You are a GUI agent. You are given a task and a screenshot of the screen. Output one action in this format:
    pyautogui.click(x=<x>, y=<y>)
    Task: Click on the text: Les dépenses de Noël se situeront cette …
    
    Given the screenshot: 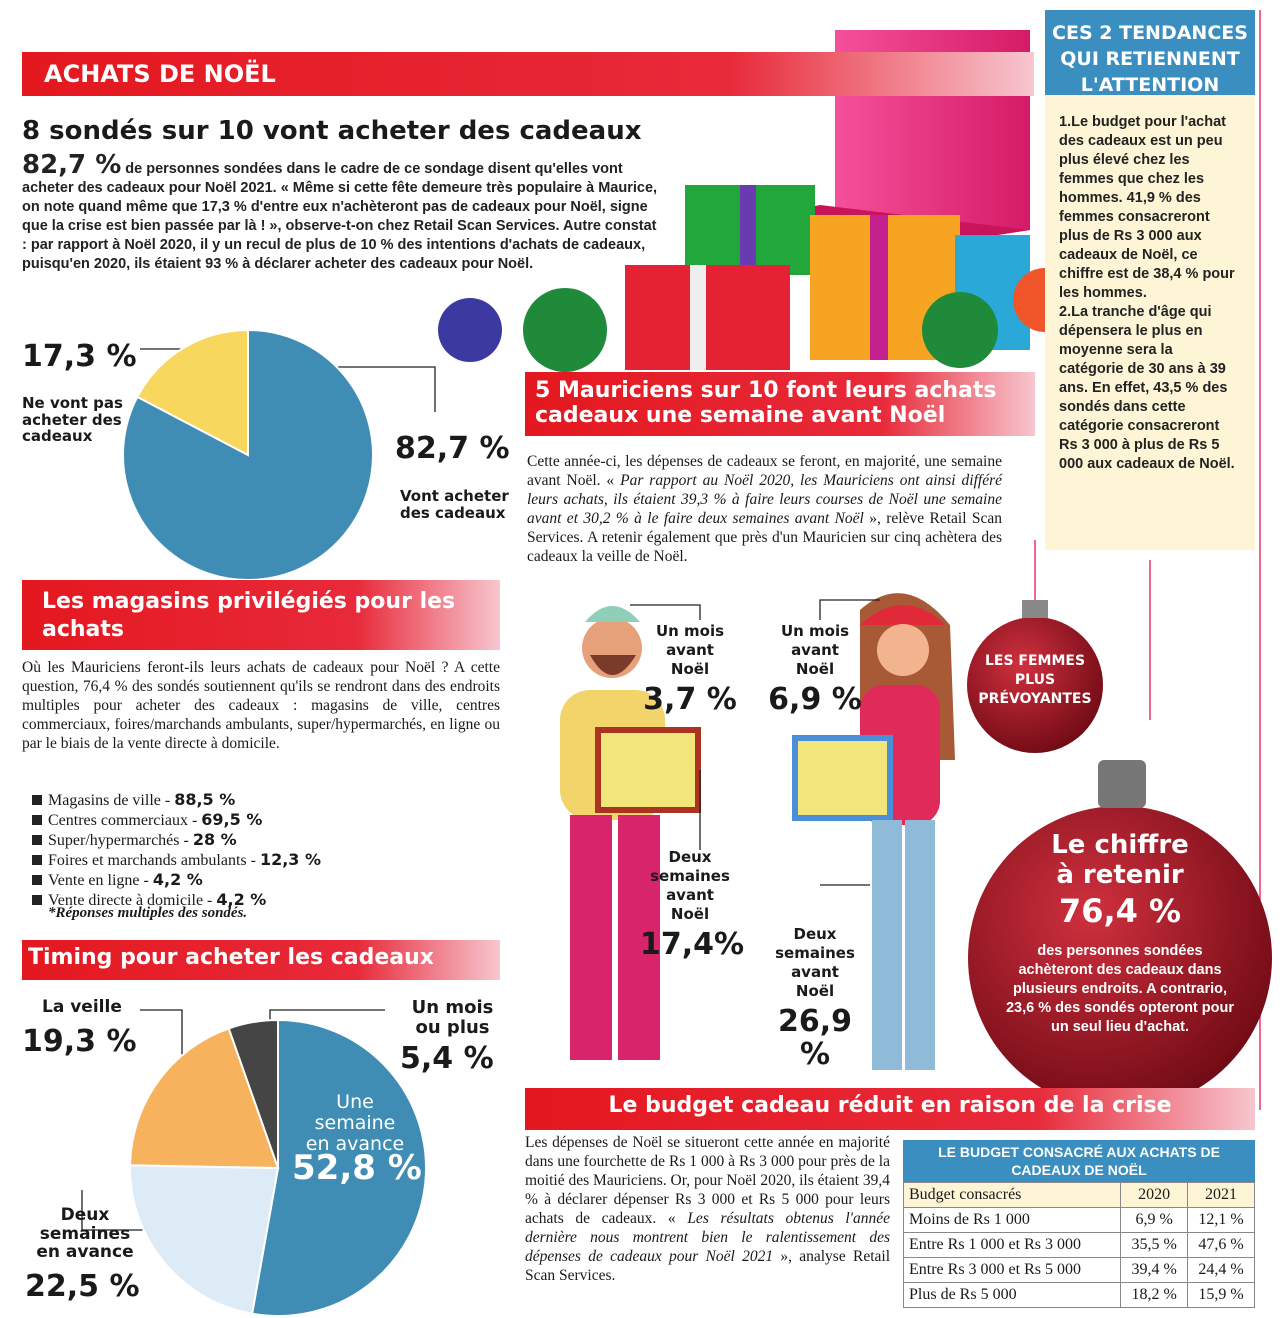 What is the action you would take?
    pyautogui.click(x=707, y=1180)
    